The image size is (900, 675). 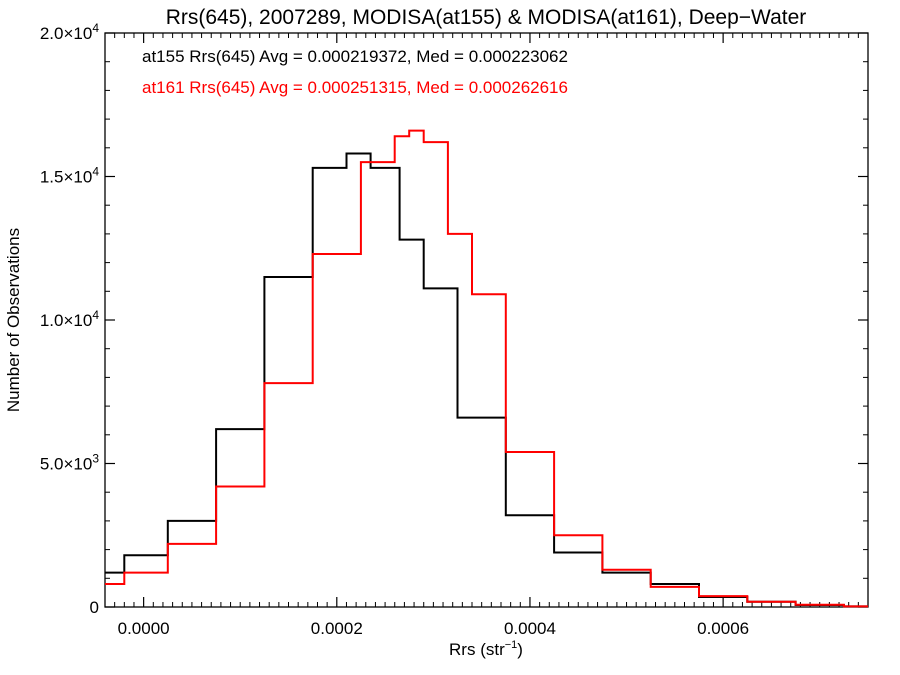 I want to click on y-tick-label: 5.0×10³, so click(x=69, y=463).